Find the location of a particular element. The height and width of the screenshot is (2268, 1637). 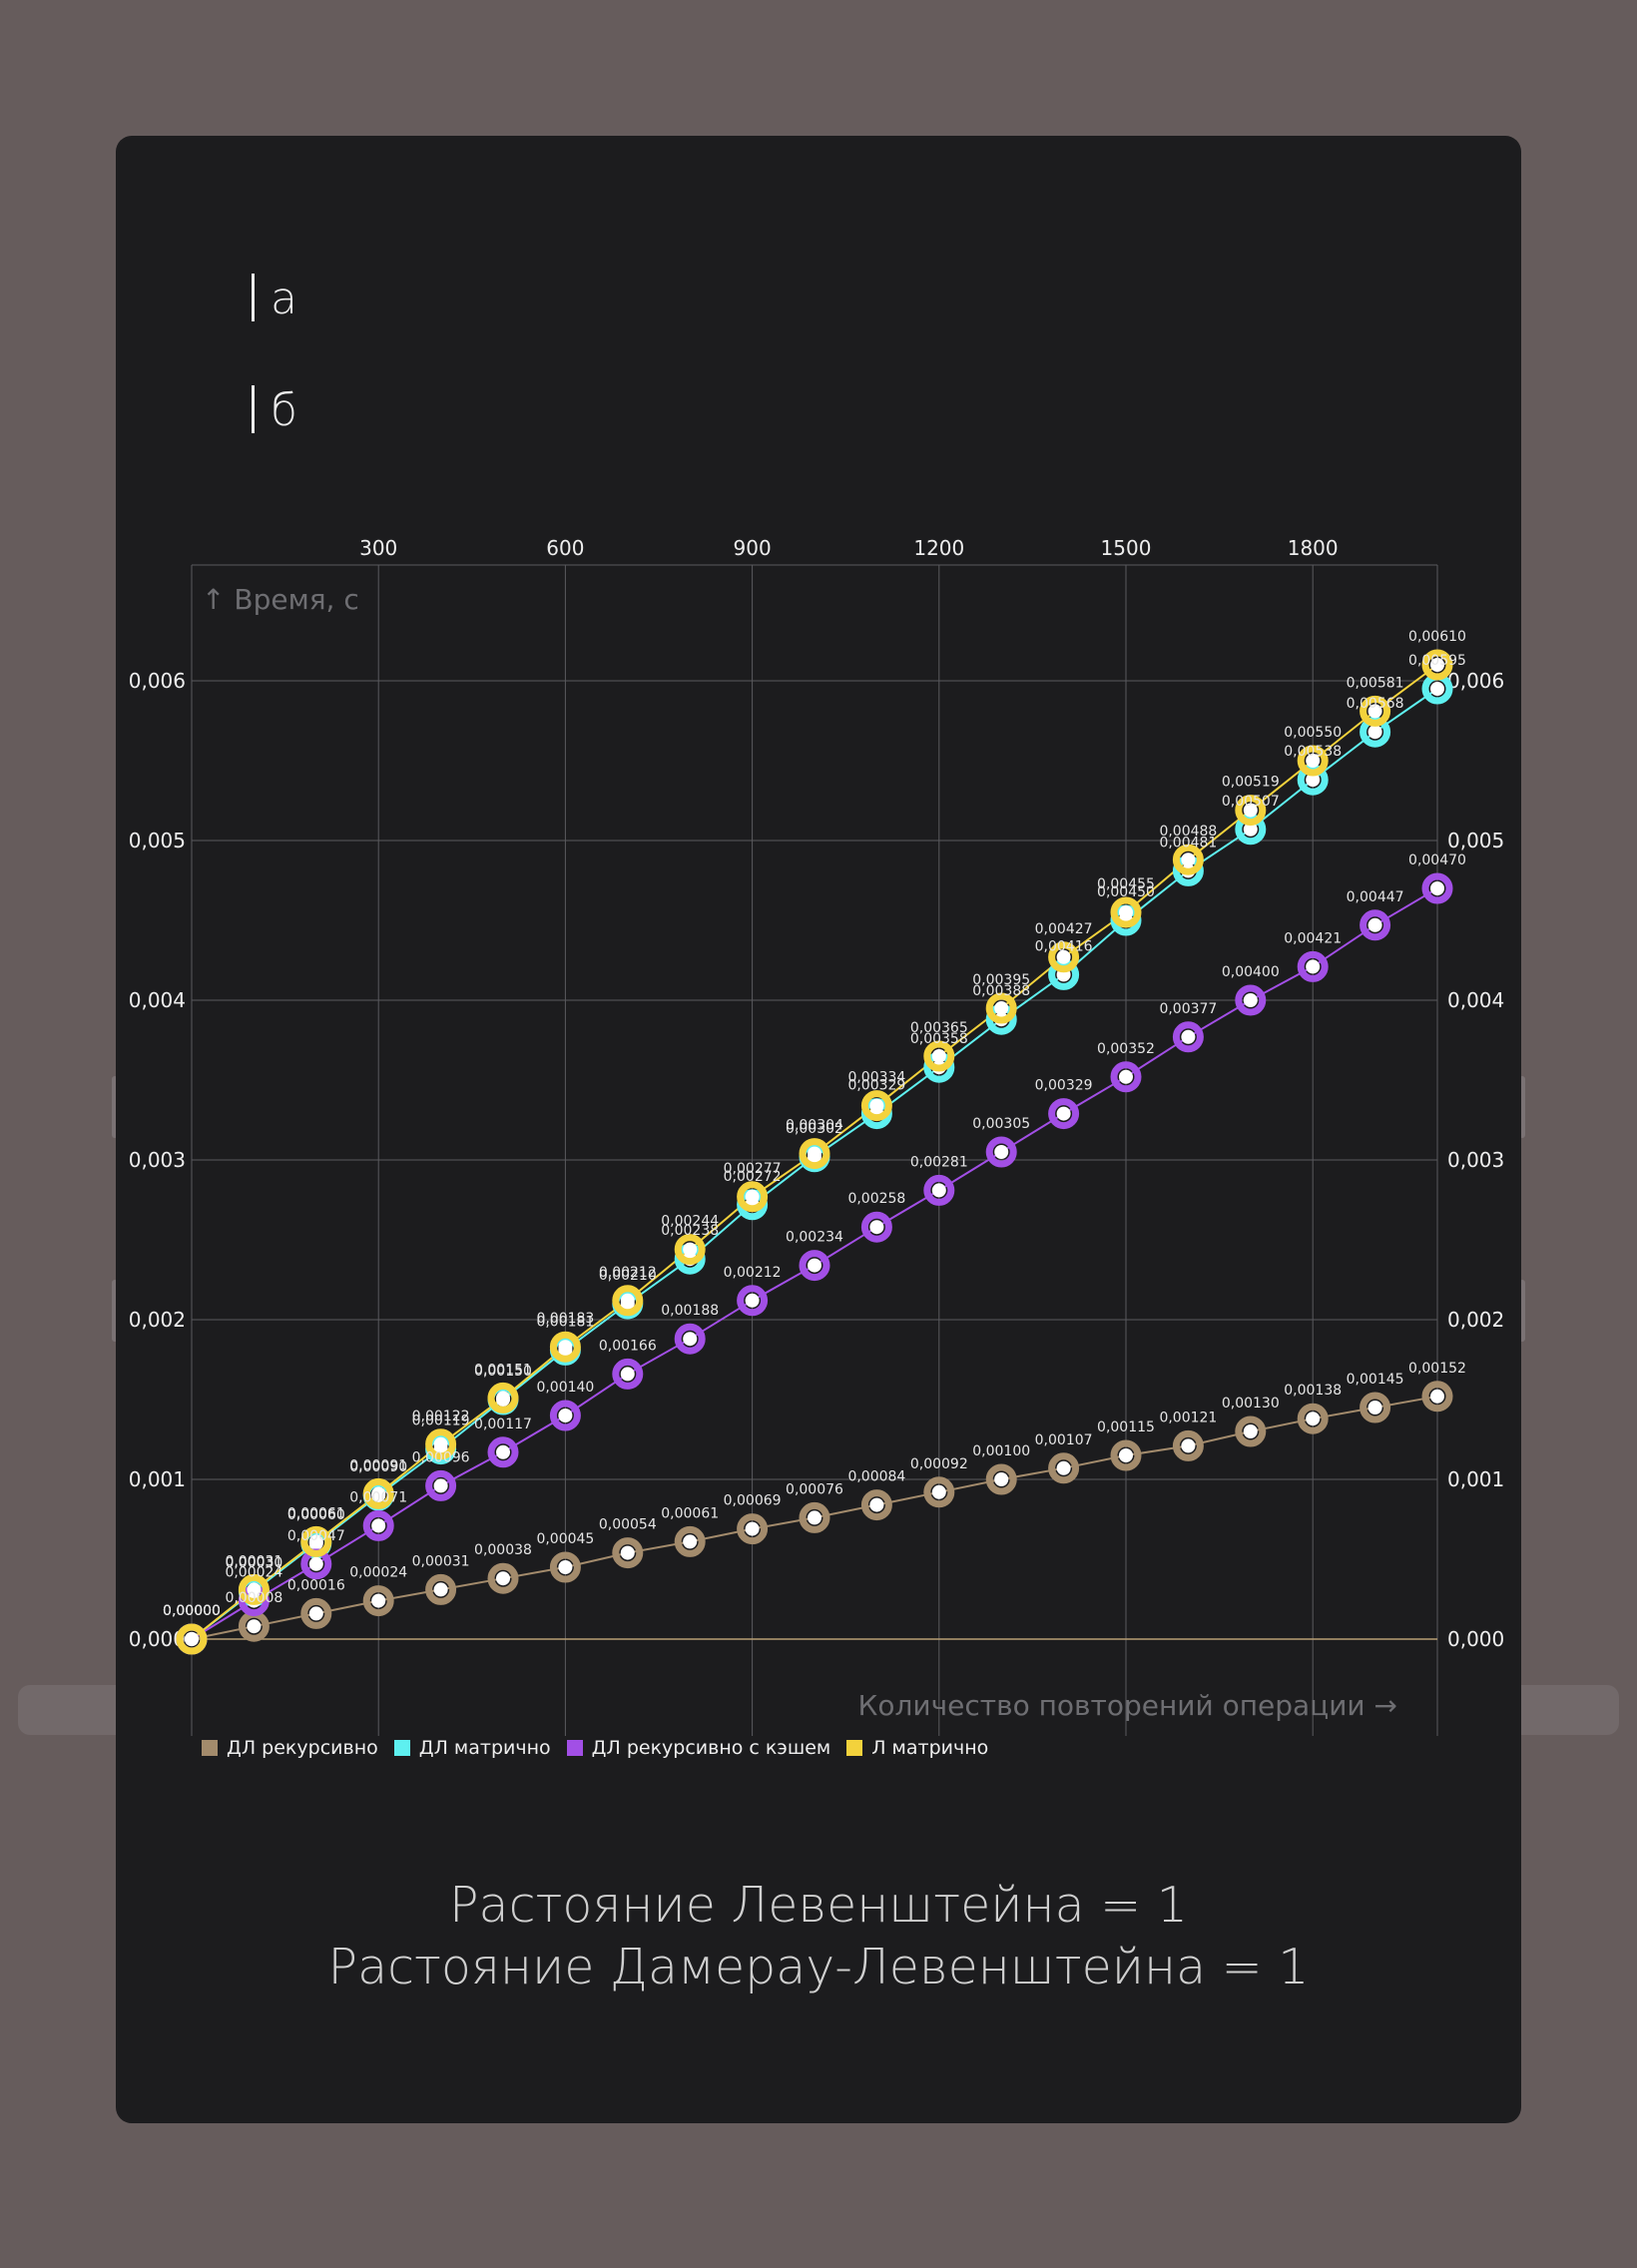

y-tick-label-right: 0,003 is located at coordinates (1475, 1160).